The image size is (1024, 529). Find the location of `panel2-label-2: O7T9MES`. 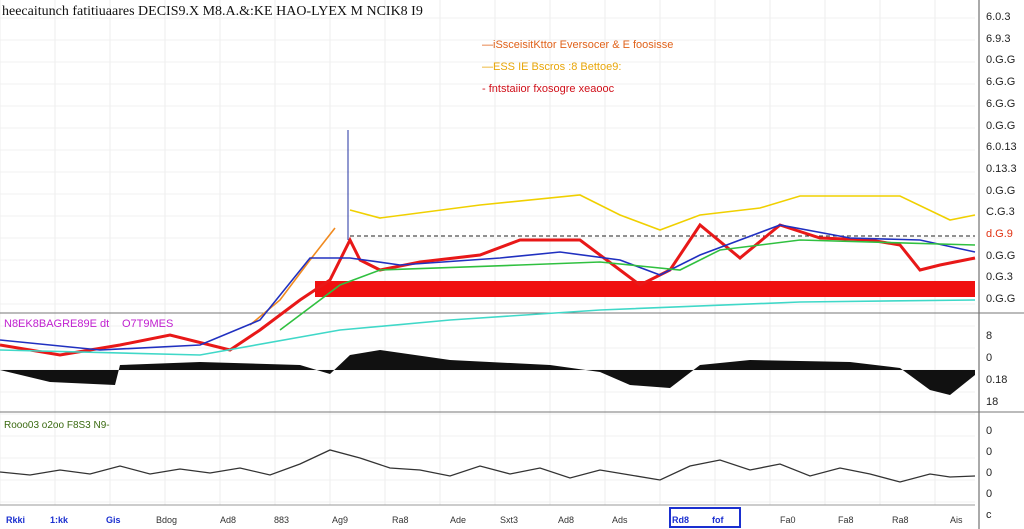

panel2-label-2: O7T9MES is located at coordinates (148, 324).